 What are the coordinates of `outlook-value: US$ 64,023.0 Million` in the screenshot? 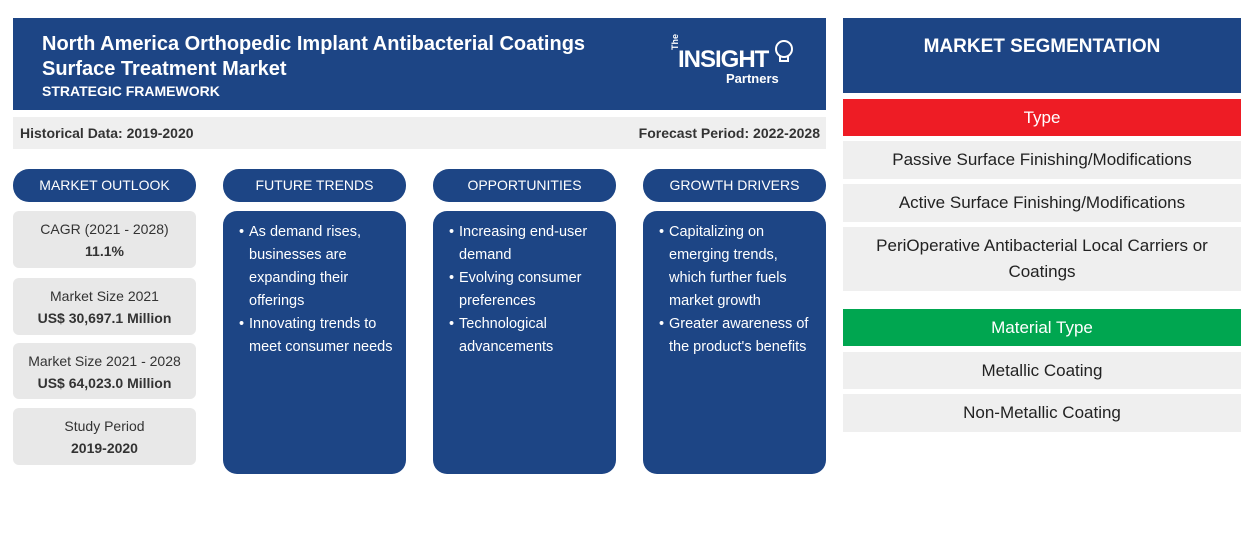 It's located at (104, 383).